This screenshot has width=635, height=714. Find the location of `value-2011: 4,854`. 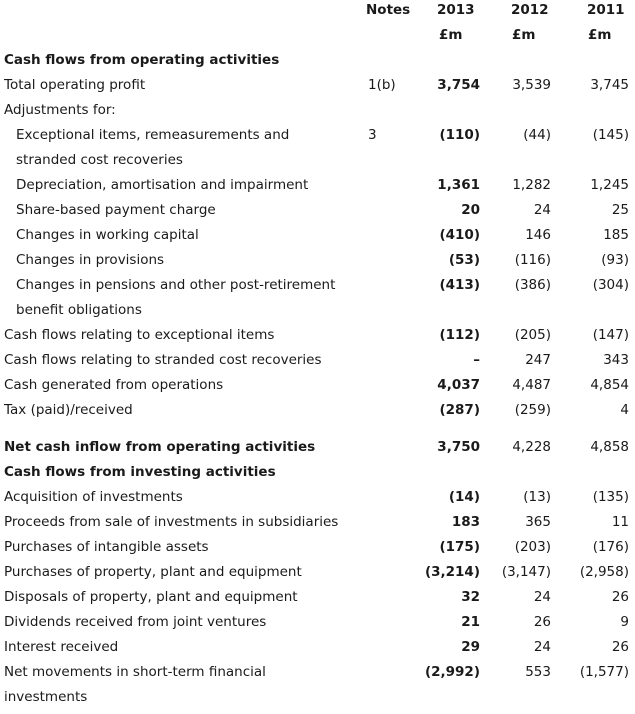

value-2011: 4,854 is located at coordinates (609, 385).